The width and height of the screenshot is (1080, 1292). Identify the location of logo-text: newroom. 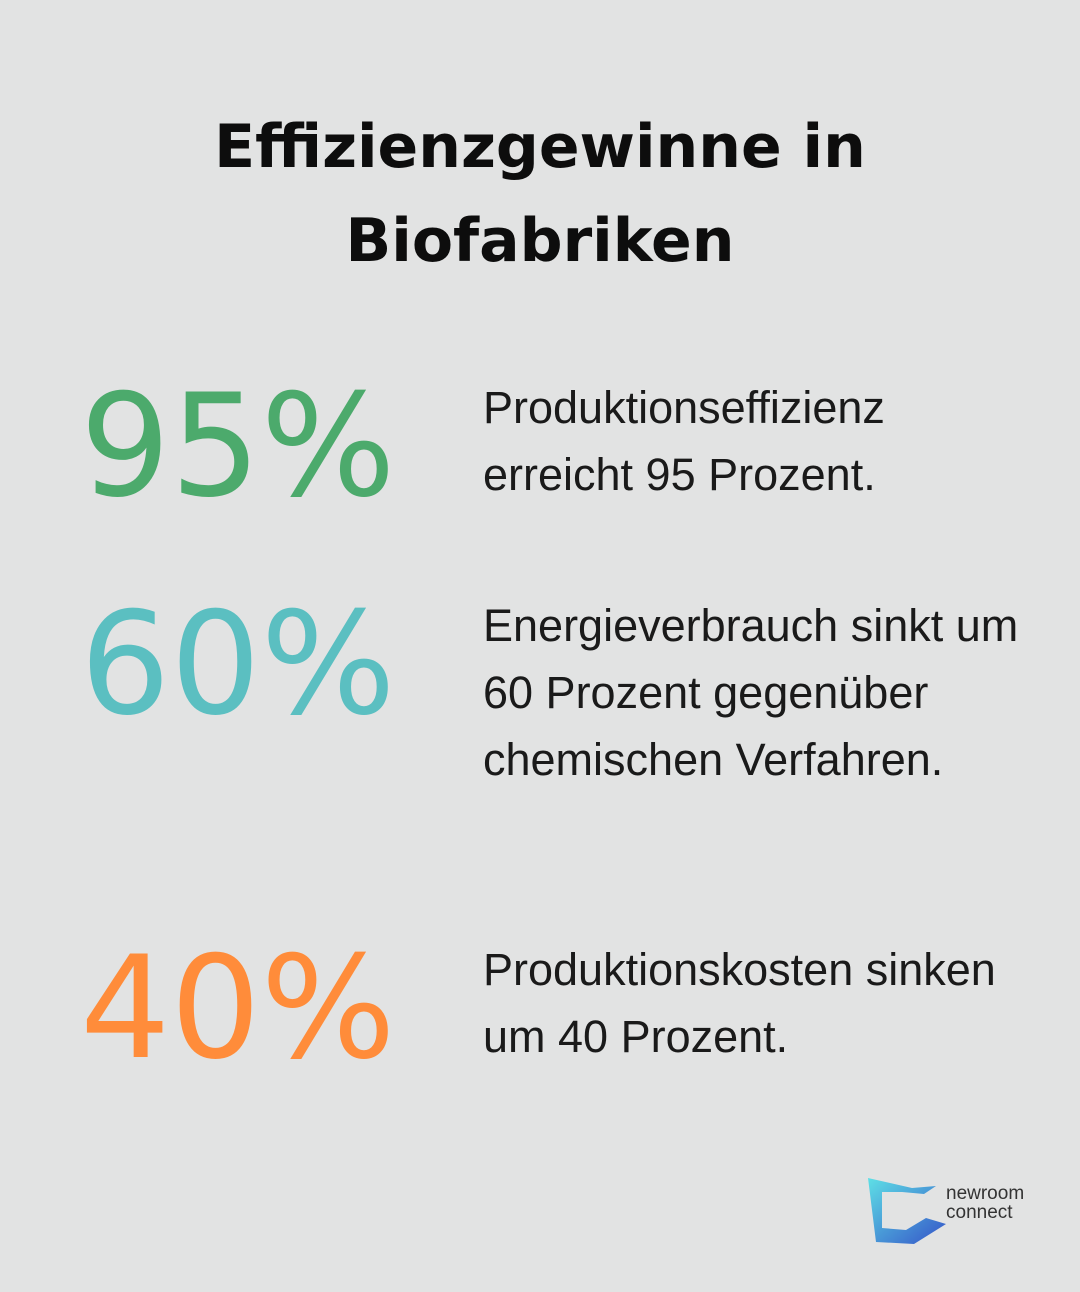
(985, 1193).